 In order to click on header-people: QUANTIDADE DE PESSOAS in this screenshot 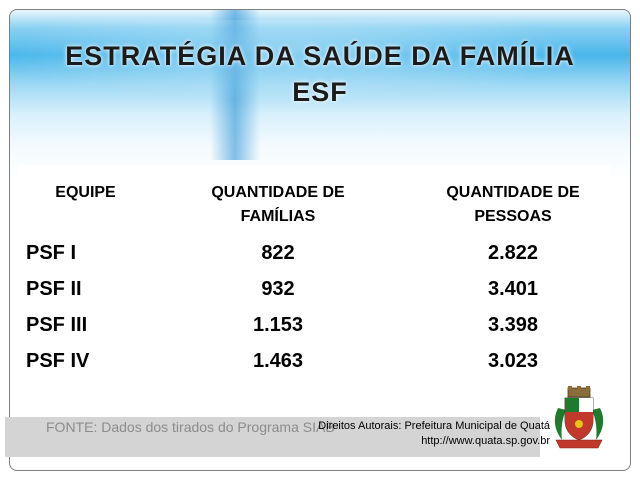, I will do `click(513, 205)`.